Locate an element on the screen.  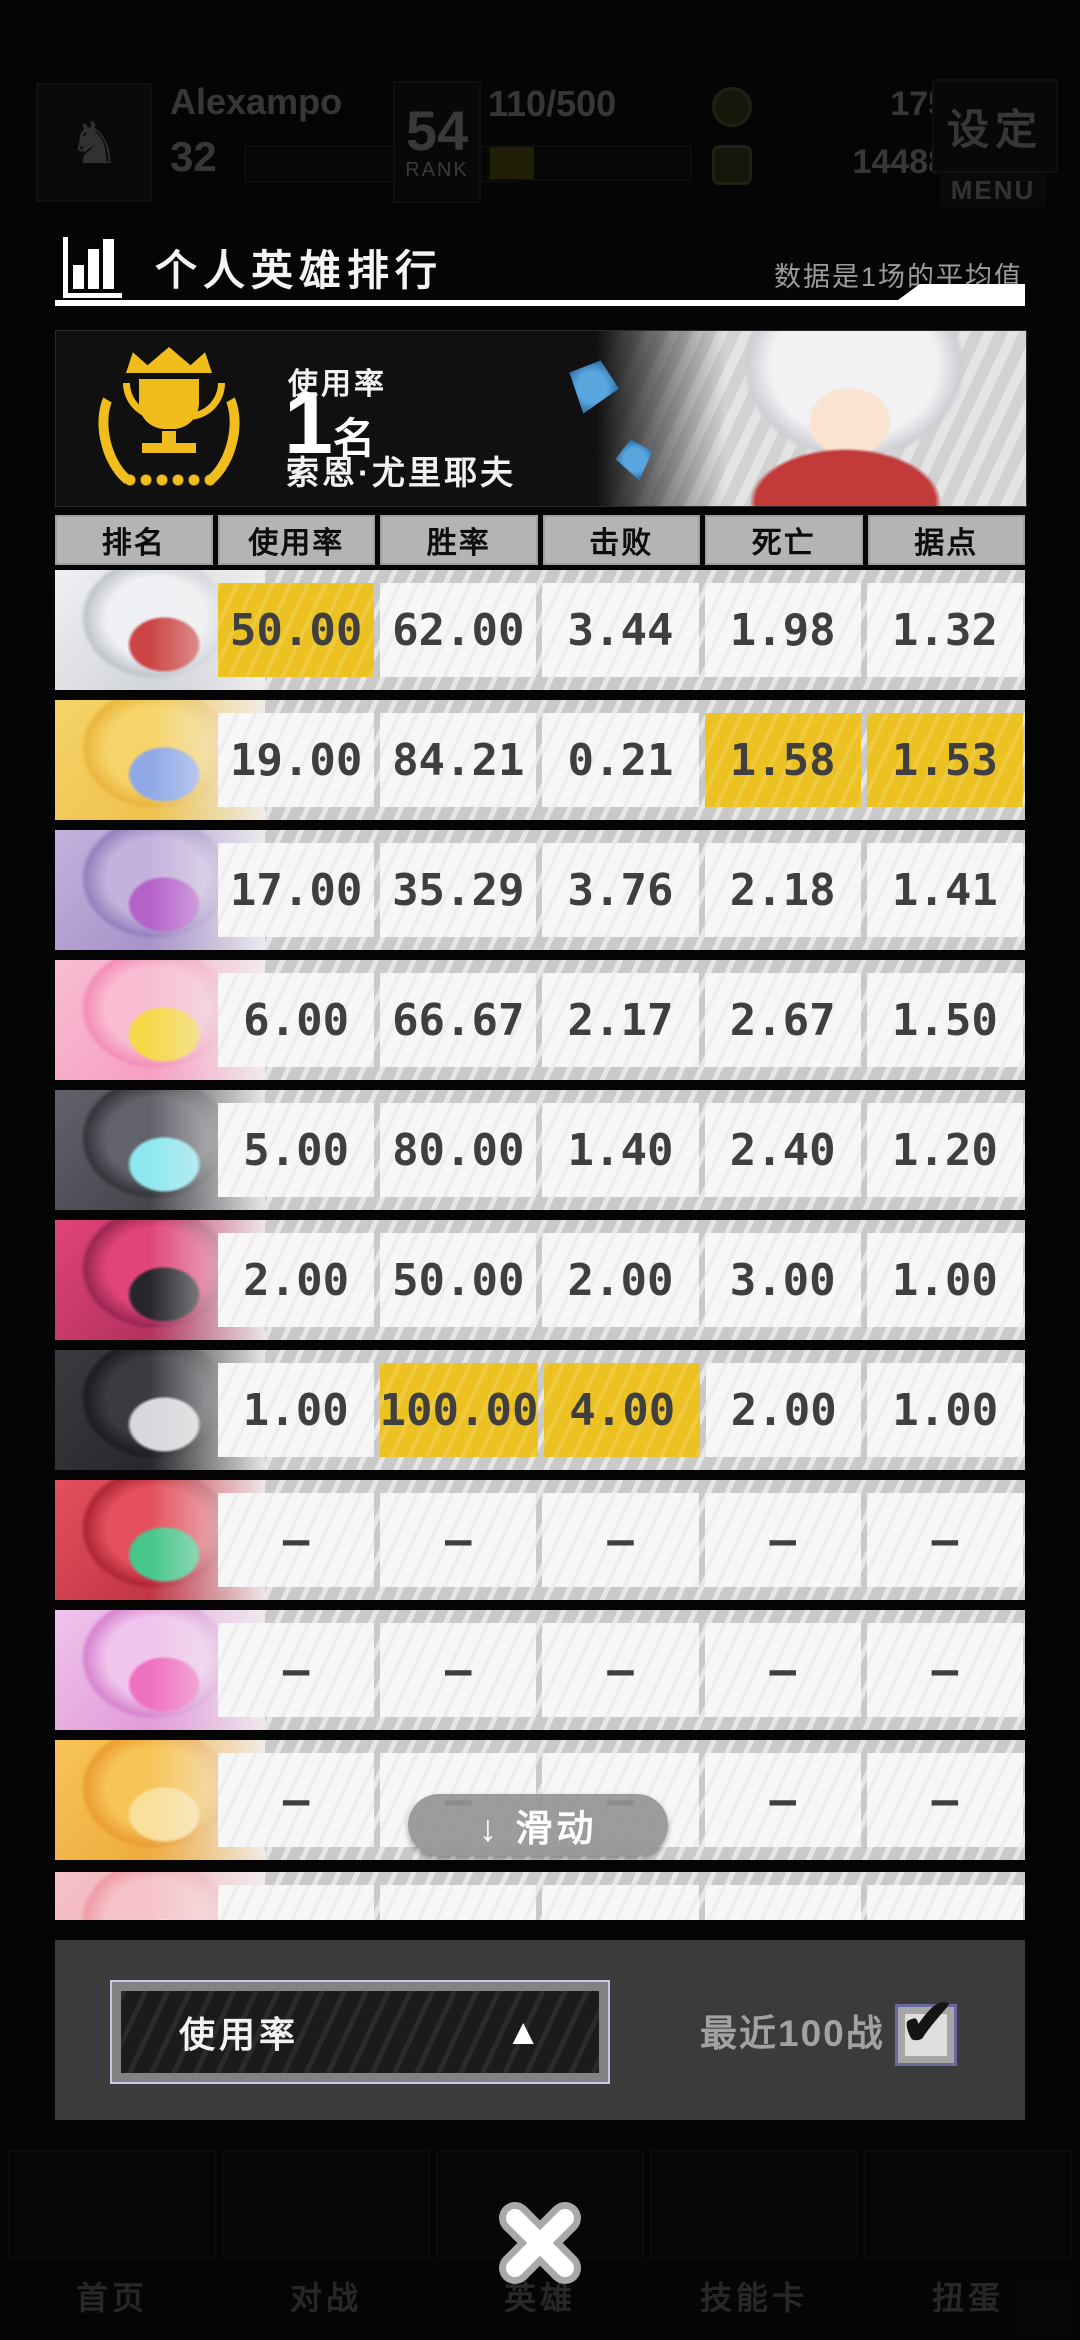
recent-battles-checkbox: ✔ is located at coordinates (926, 2027).